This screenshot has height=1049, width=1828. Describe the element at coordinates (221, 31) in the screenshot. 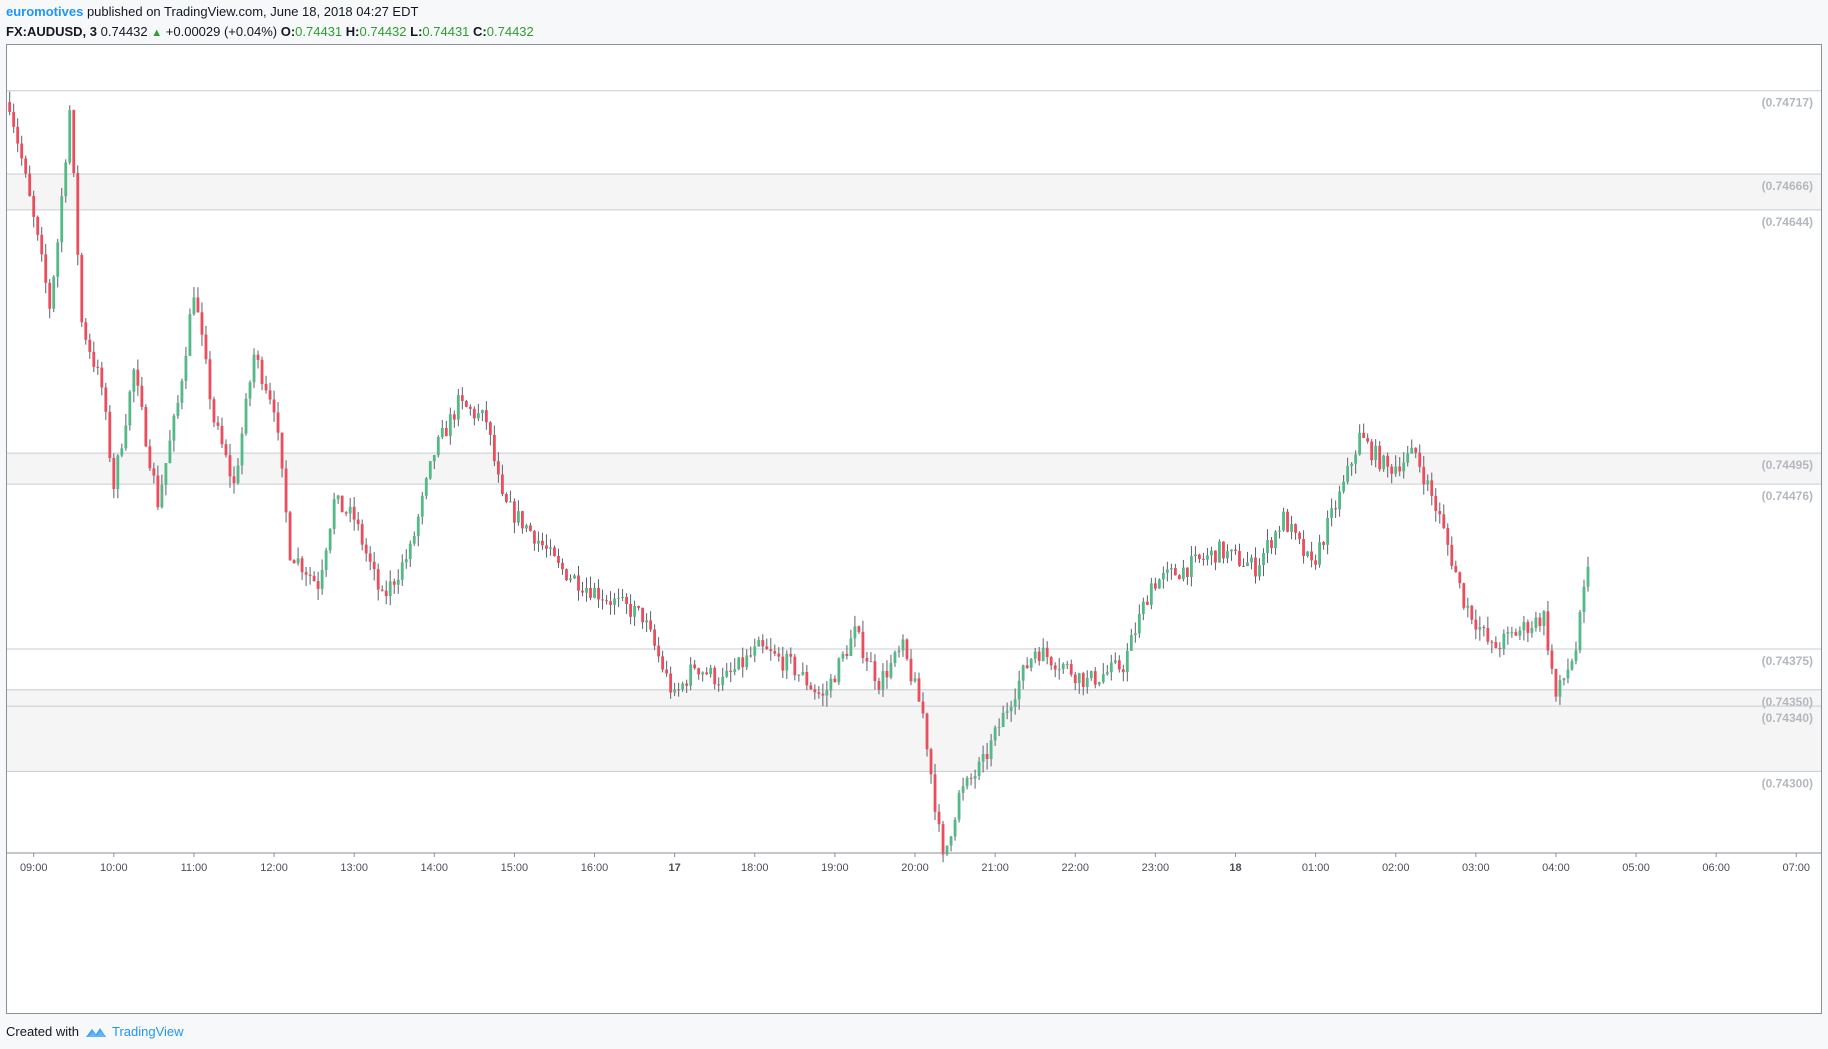

I see `price-change: +0.00029 (+0.04%)` at that location.